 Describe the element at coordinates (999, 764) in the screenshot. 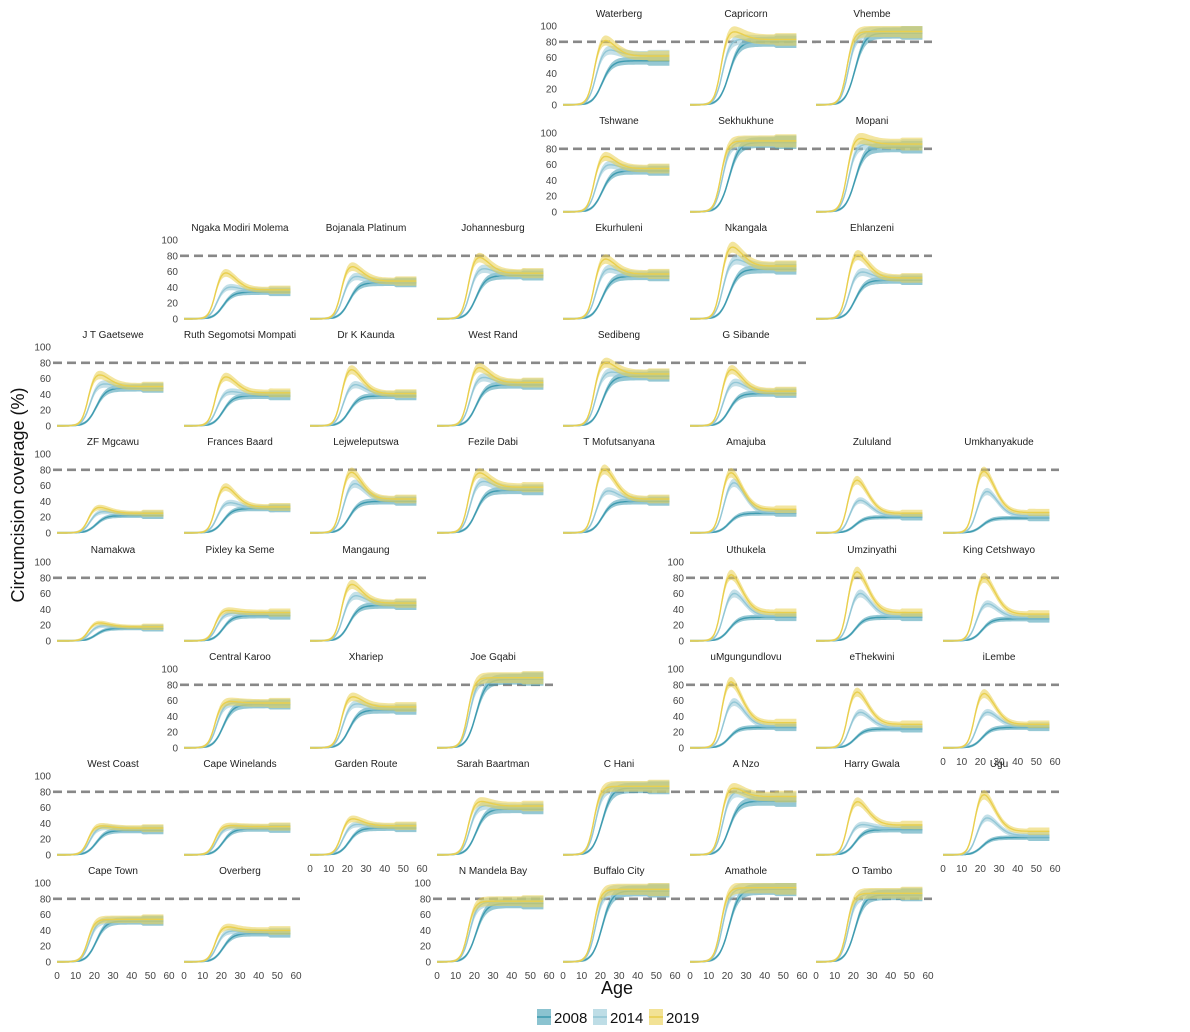

I see `panel-title: Ugu` at that location.